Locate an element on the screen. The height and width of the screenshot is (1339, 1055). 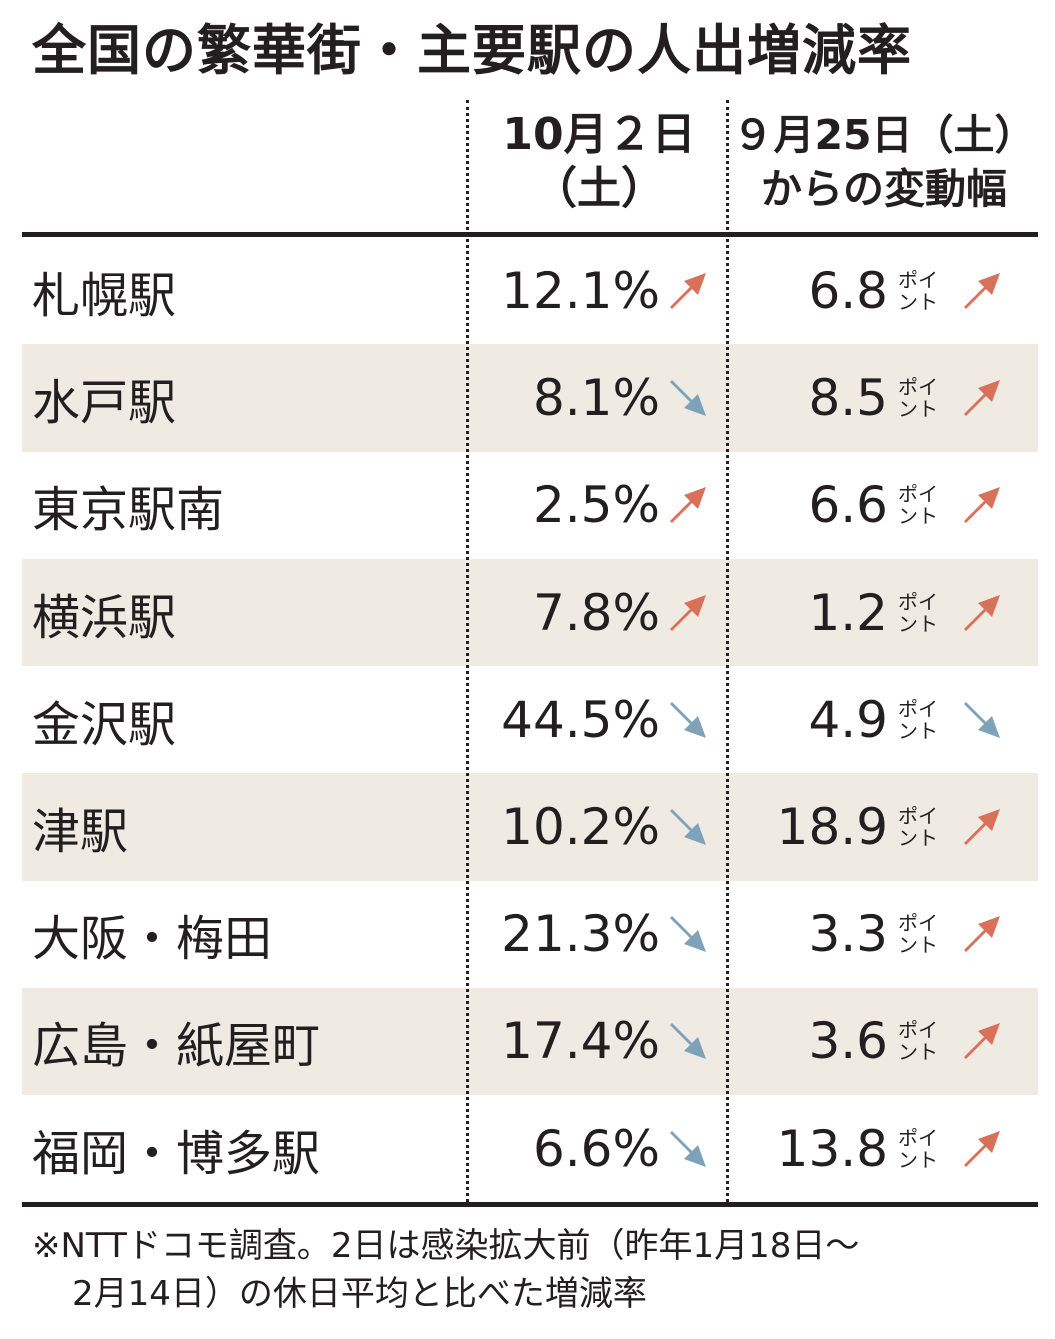
table-row: 大阪・梅田 21.3% 3.3 ポイ ント is located at coordinates (530, 934).